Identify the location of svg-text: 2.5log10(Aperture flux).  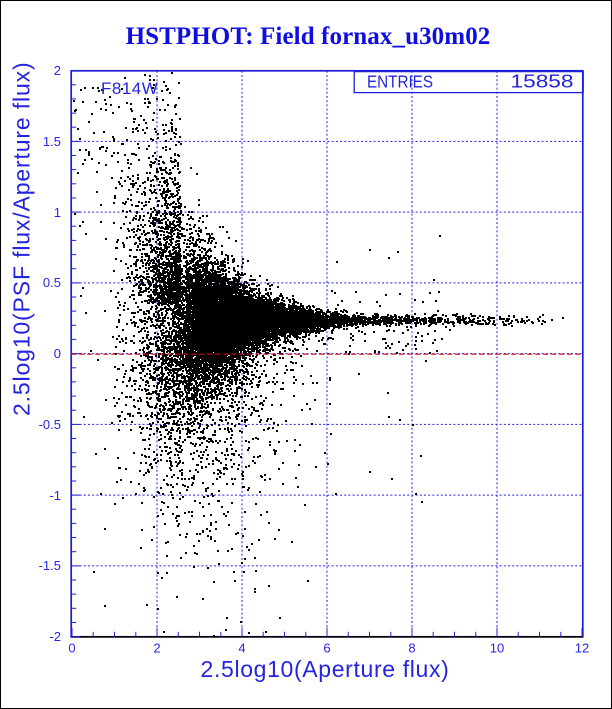
(325, 669).